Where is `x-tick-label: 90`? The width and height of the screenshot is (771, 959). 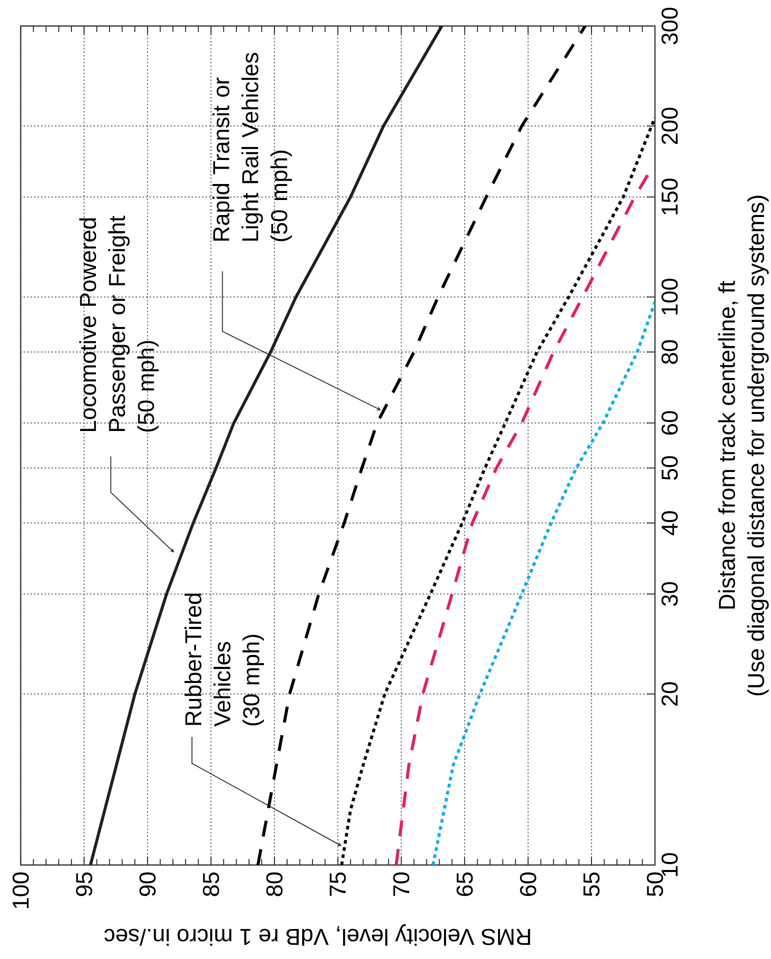
x-tick-label: 90 is located at coordinates (147, 884).